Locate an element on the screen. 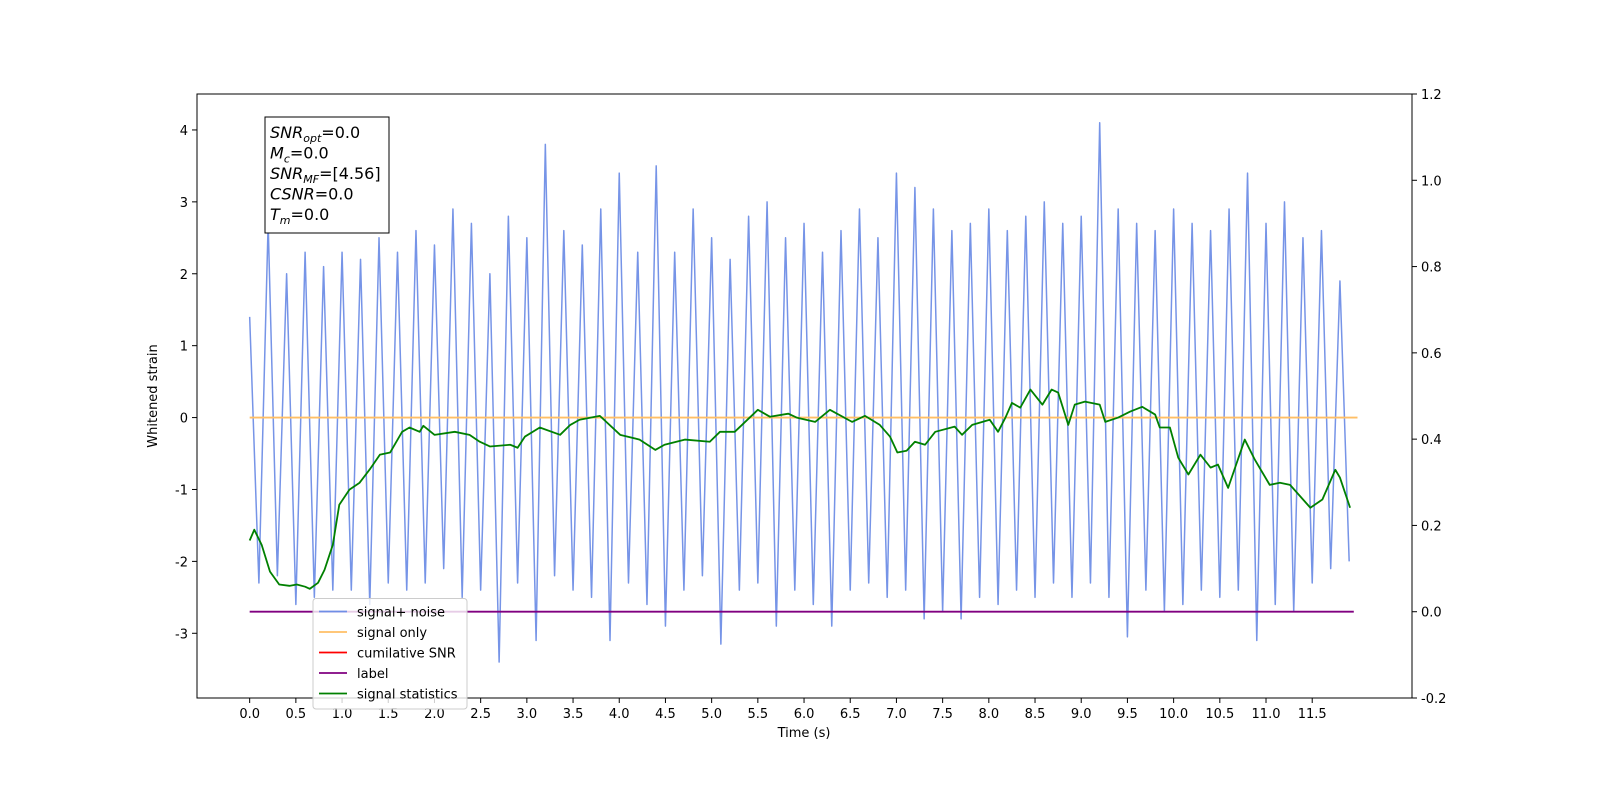  x-tick-label: 10.0 is located at coordinates (1173, 714).